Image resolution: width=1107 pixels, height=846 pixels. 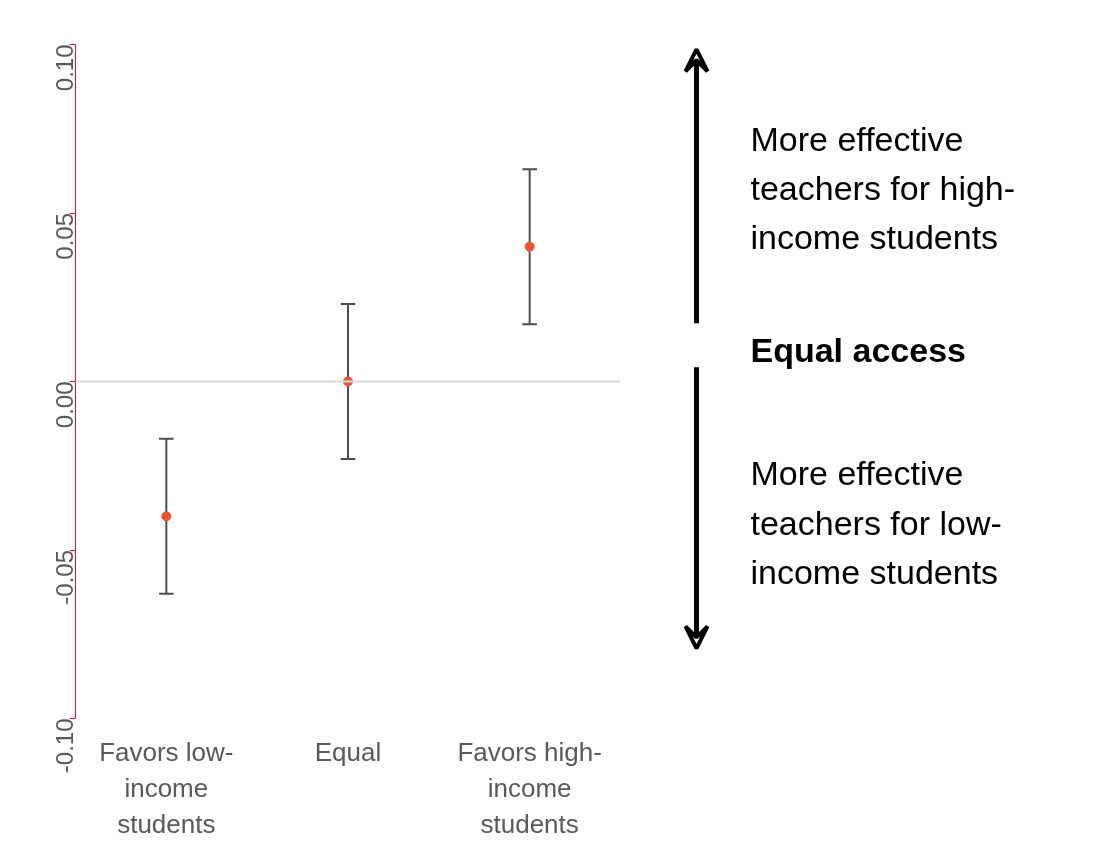 What do you see at coordinates (64, 236) in the screenshot?
I see `y-tick-label: 0.05` at bounding box center [64, 236].